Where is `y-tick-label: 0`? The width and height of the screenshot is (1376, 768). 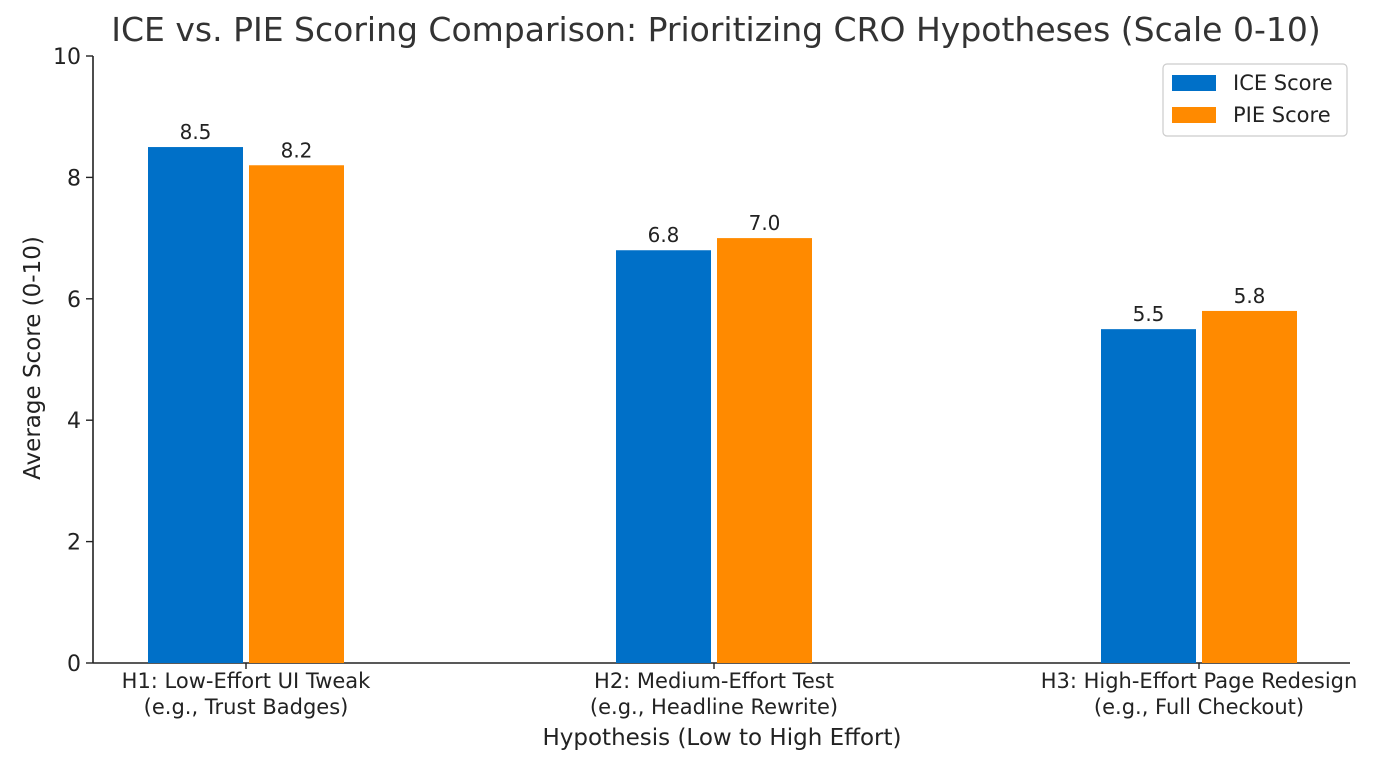 y-tick-label: 0 is located at coordinates (74, 664).